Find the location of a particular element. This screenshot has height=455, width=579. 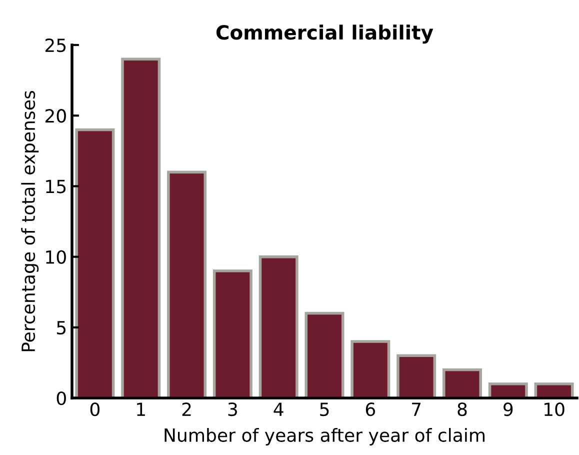

x-axis-title: Number of years after year of claim is located at coordinates (324, 437).